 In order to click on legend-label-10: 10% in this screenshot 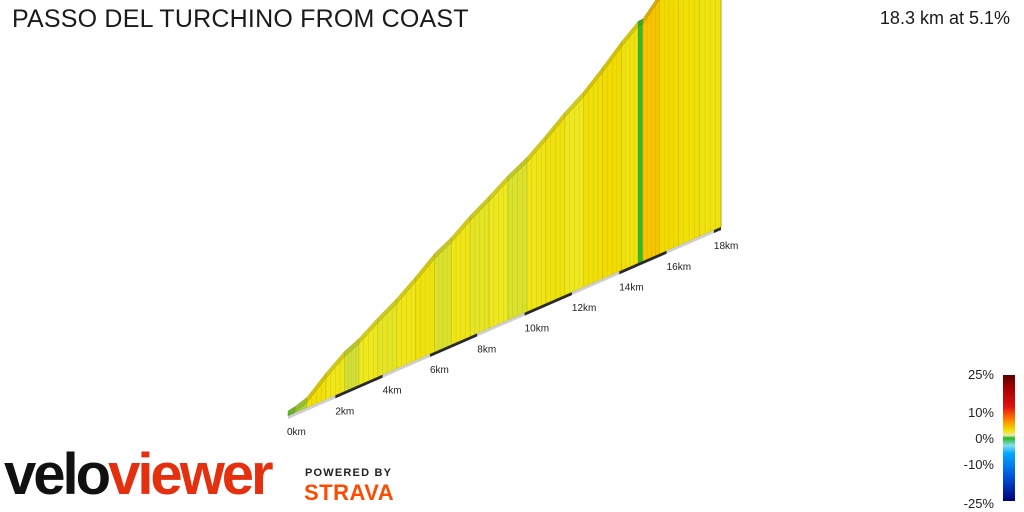, I will do `click(980, 412)`.